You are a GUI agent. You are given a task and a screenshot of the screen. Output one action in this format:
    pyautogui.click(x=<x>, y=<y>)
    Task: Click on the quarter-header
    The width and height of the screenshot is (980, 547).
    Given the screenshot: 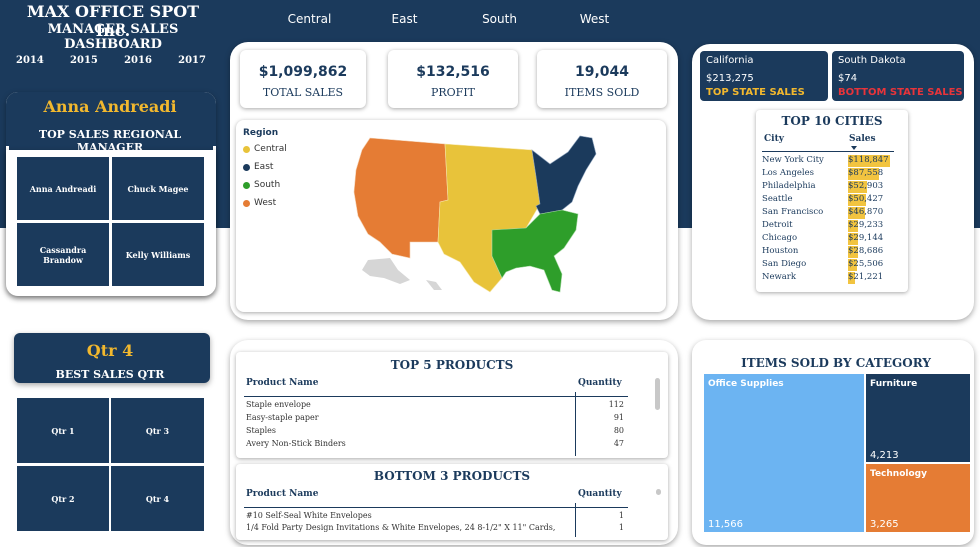 What is the action you would take?
    pyautogui.click(x=112, y=358)
    